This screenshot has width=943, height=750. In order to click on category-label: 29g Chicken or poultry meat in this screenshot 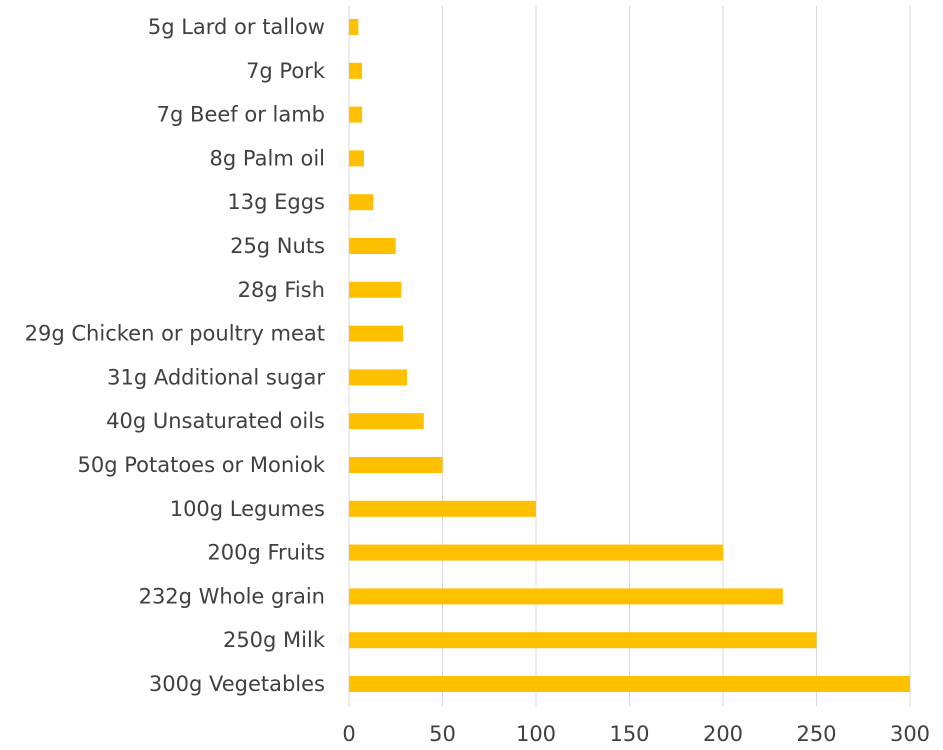, I will do `click(175, 334)`.